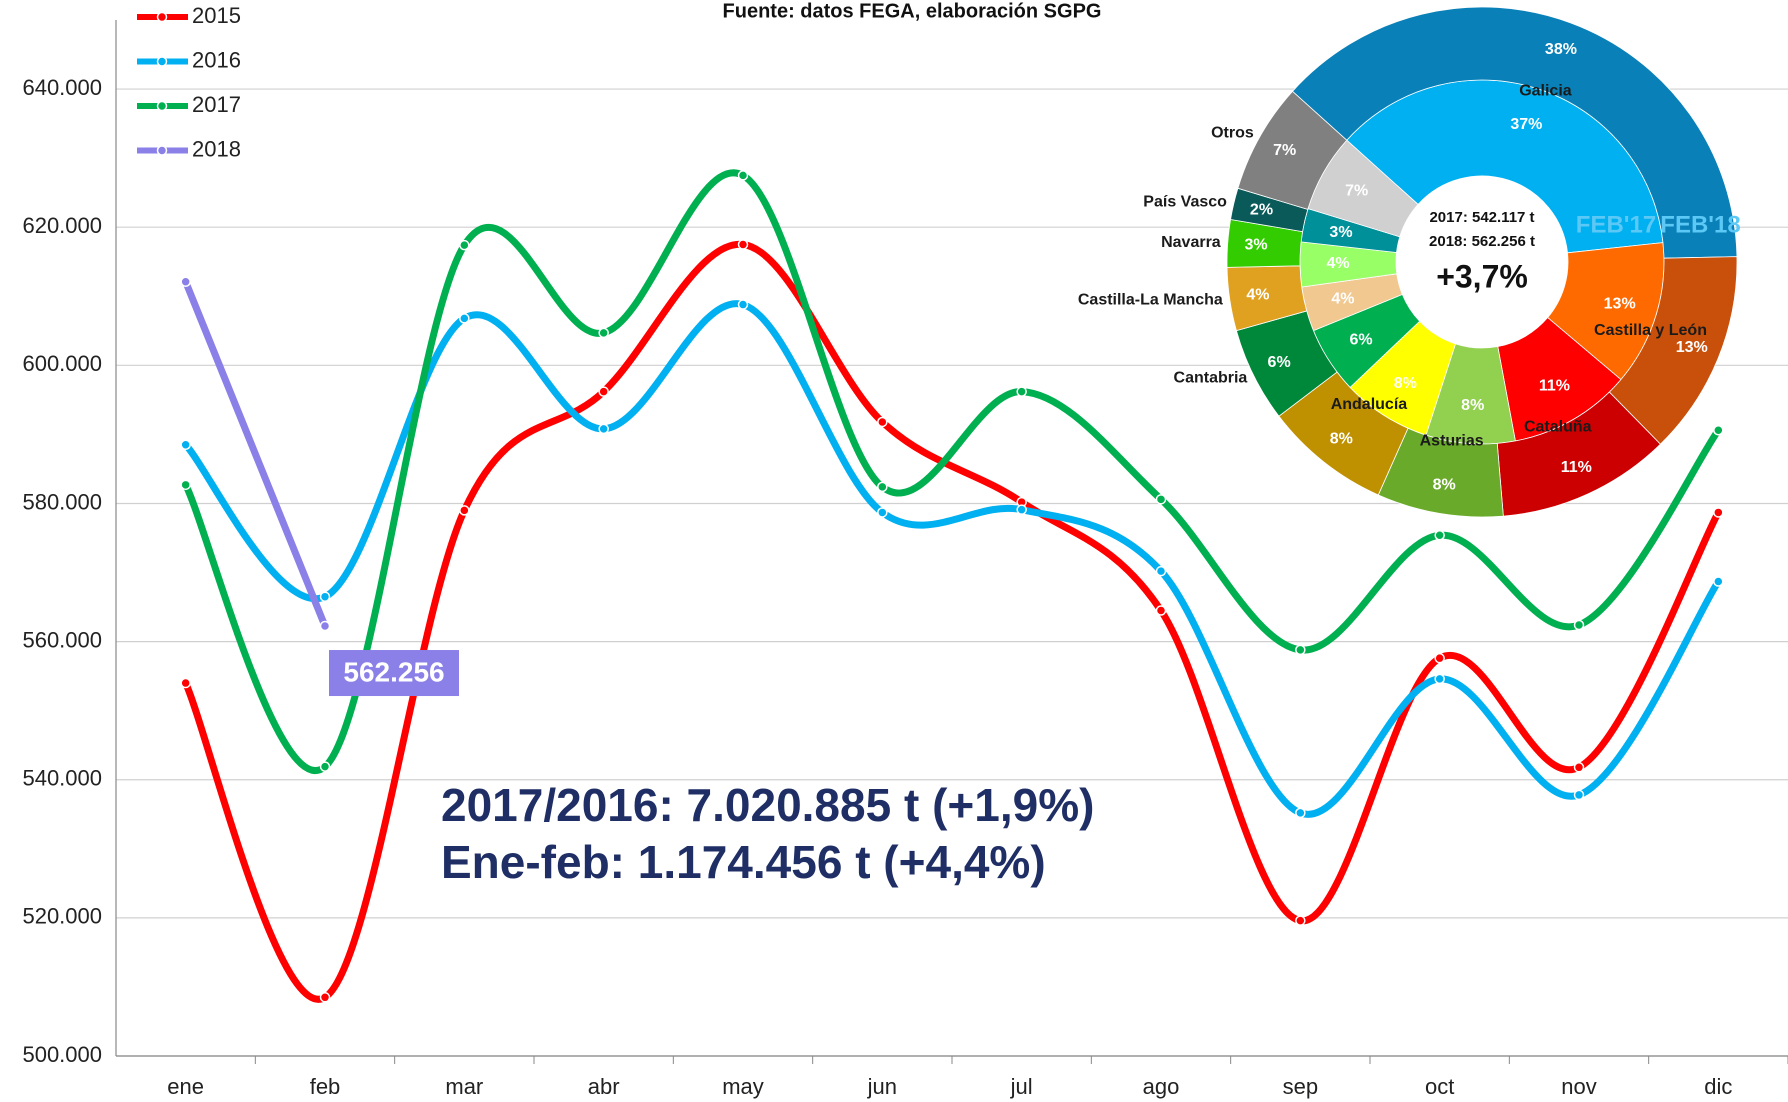 The height and width of the screenshot is (1102, 1788). I want to click on donut-hole, so click(1482, 262).